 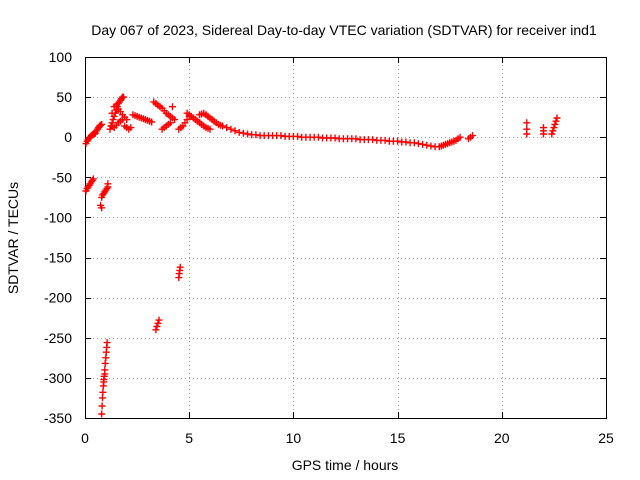 What do you see at coordinates (398, 438) in the screenshot?
I see `x-tick-label: 15` at bounding box center [398, 438].